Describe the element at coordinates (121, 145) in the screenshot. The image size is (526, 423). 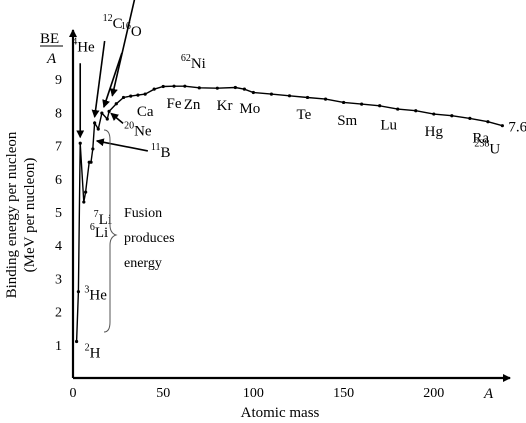
I see `b11-arrow` at that location.